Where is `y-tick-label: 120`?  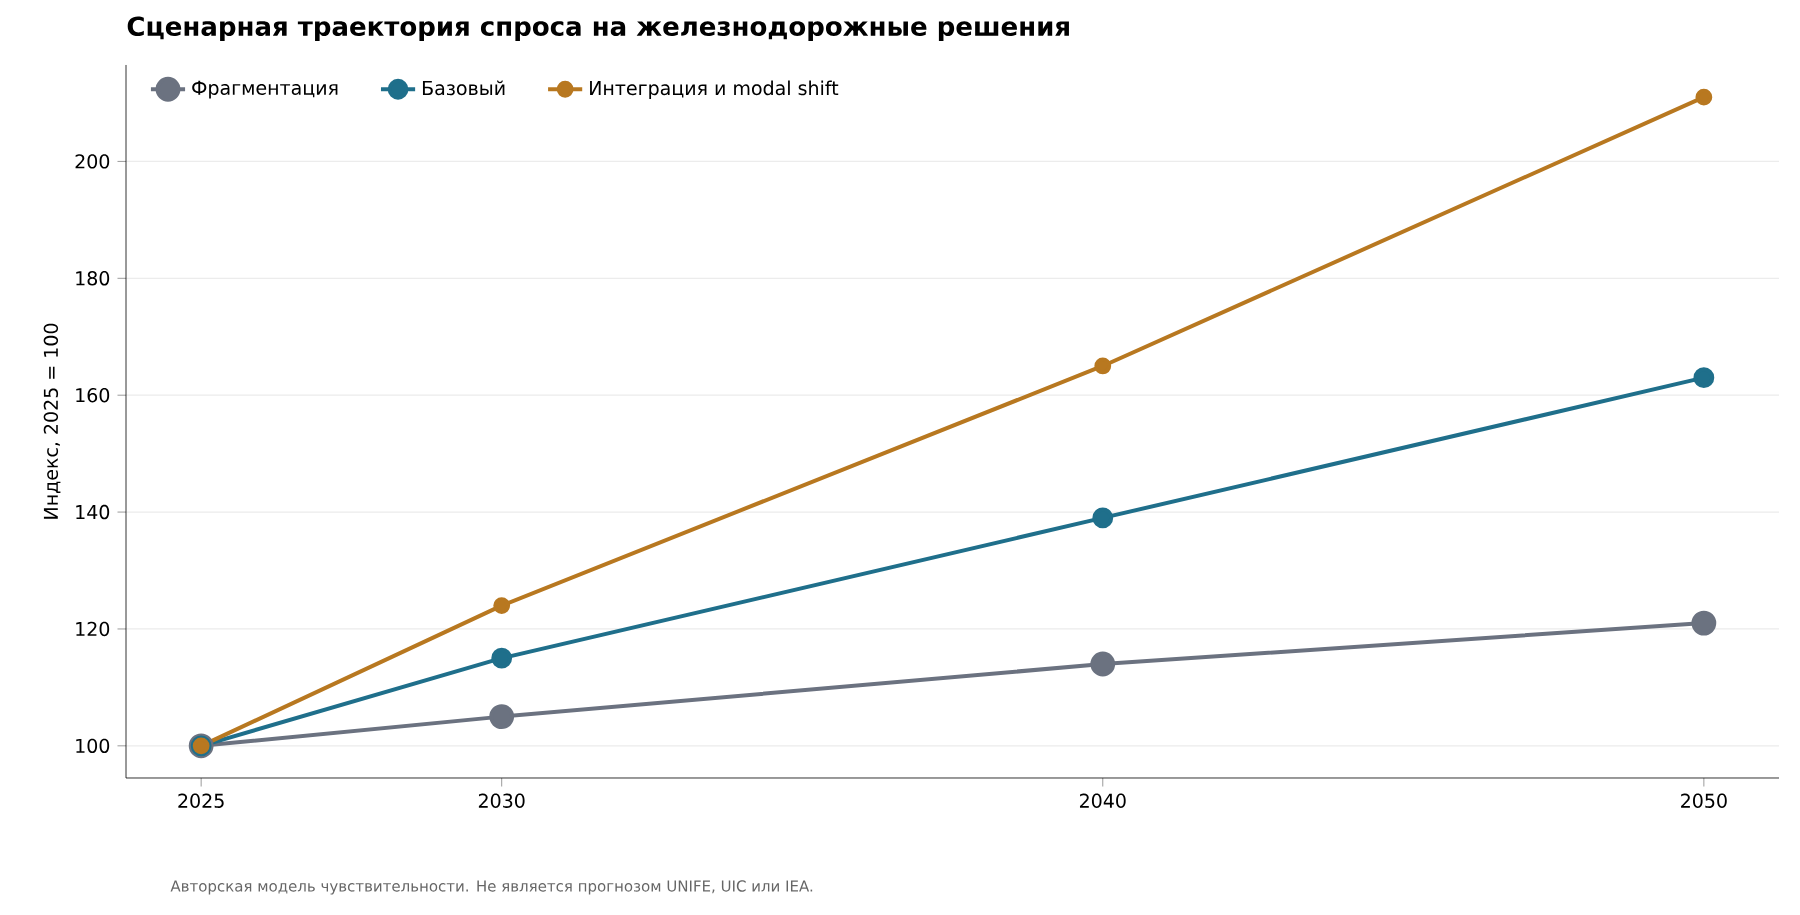 y-tick-label: 120 is located at coordinates (93, 629).